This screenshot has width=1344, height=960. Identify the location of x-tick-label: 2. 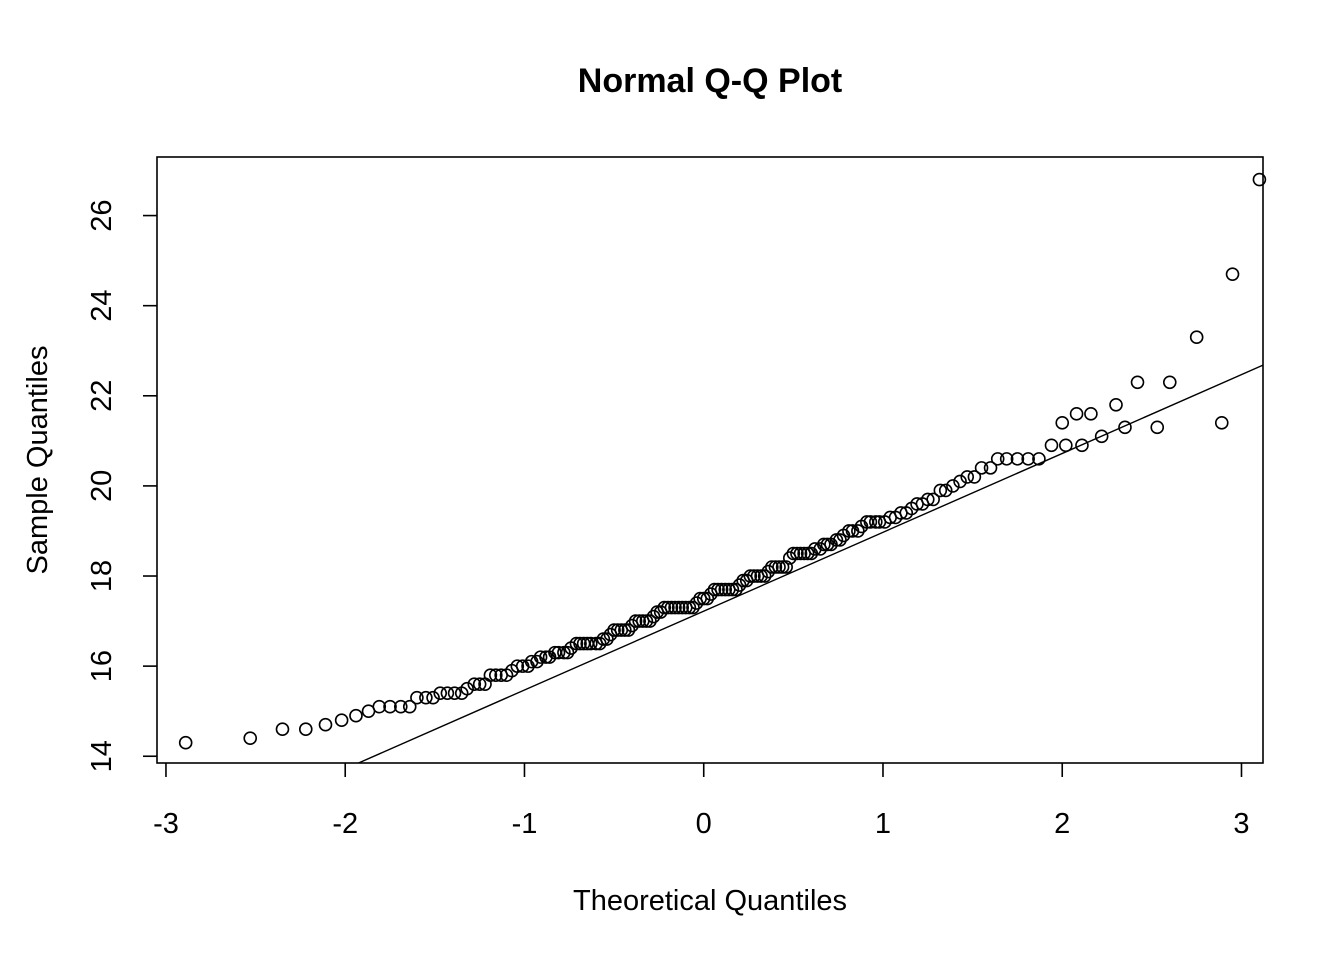
(1062, 824).